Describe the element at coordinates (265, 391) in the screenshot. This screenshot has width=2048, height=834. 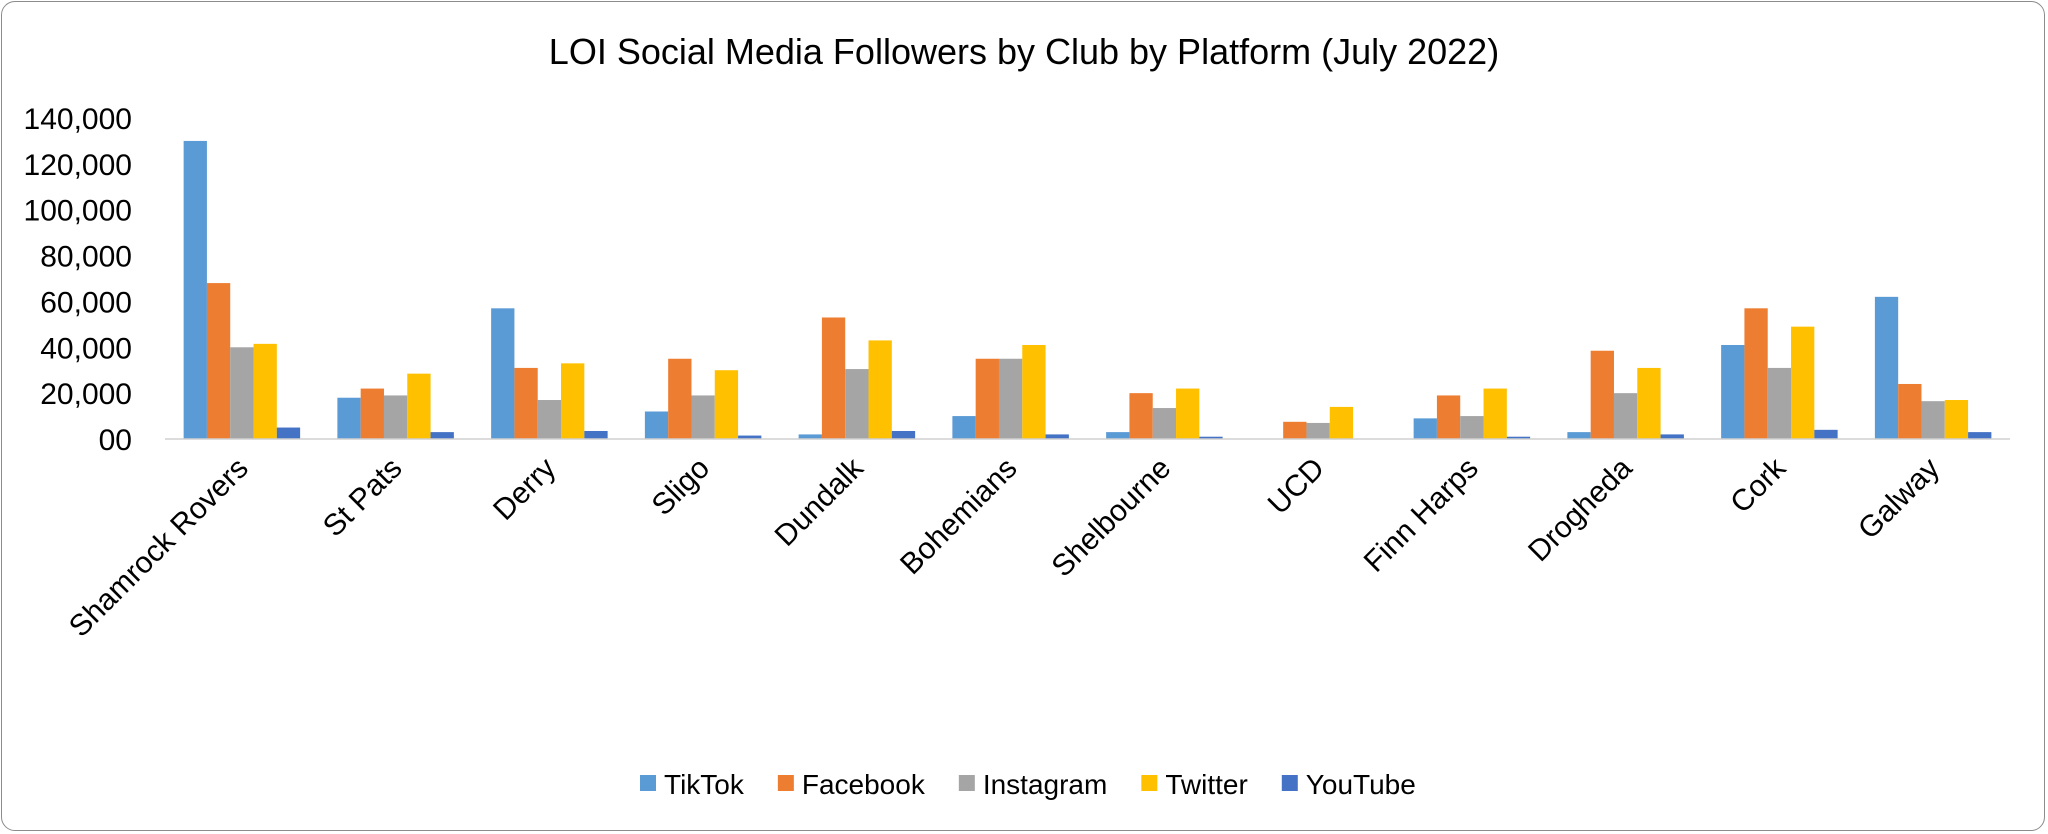
I see `bar-twitter-shamrock-rovers` at that location.